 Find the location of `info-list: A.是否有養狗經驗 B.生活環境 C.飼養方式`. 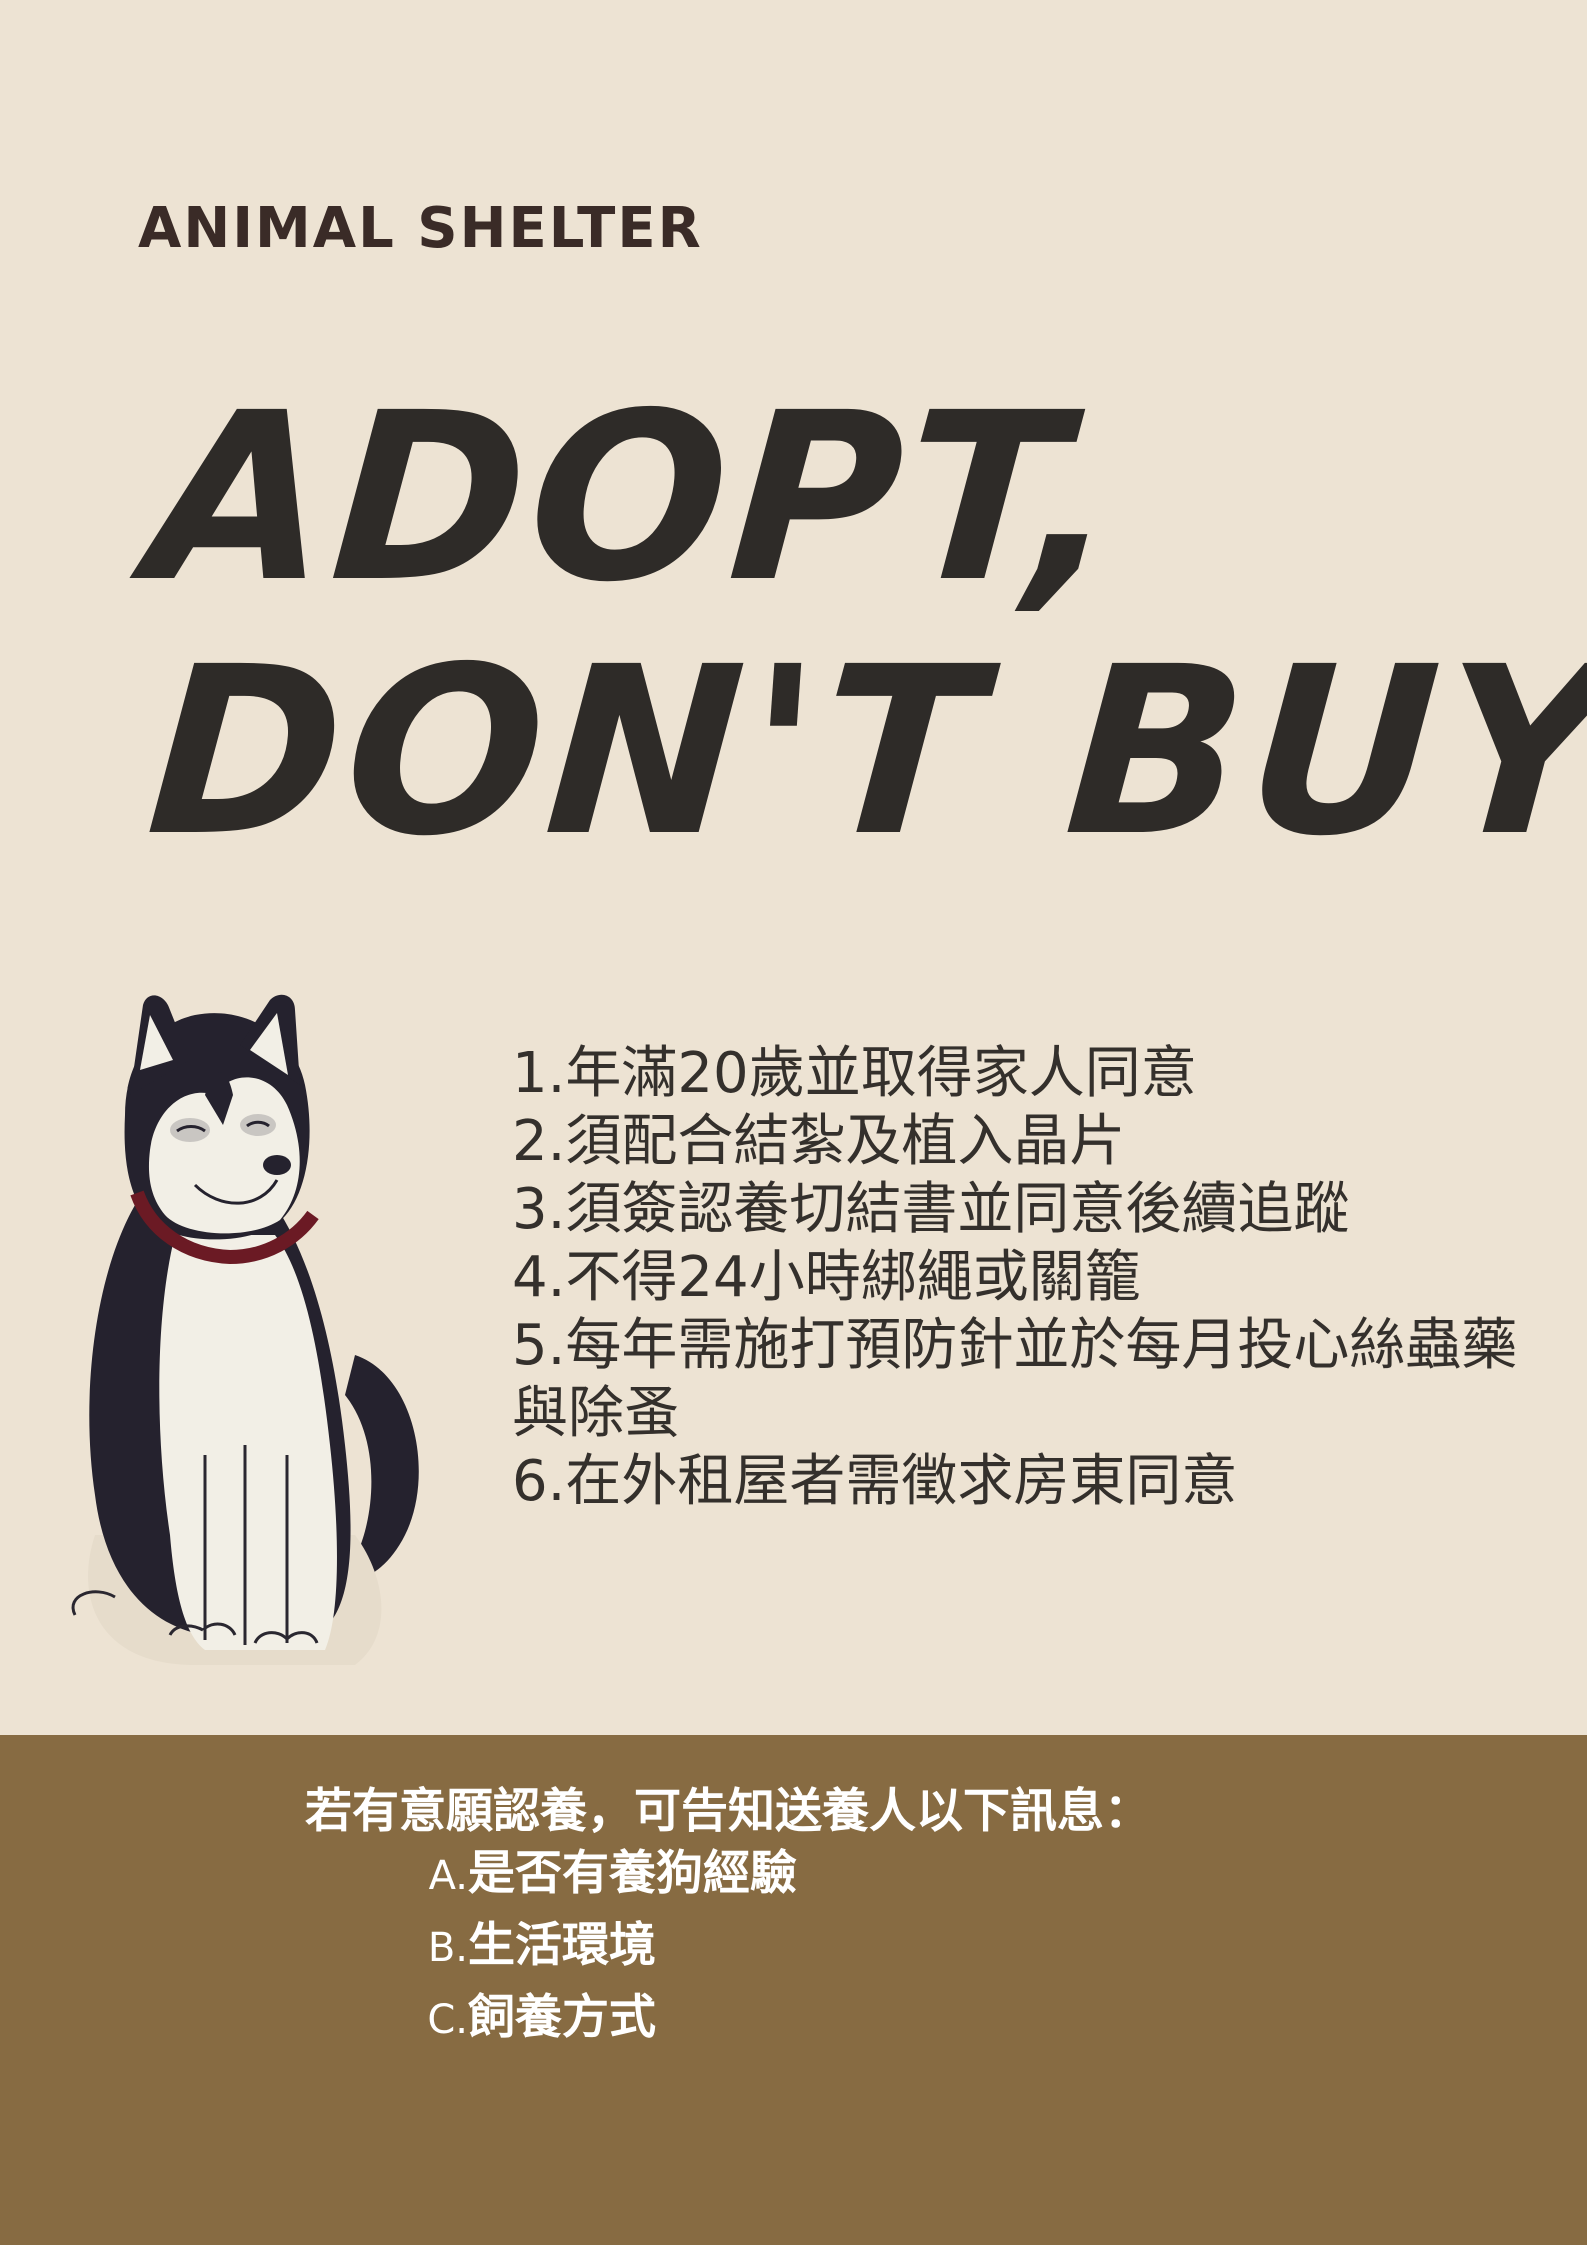

info-list: A.是否有養狗經驗 B.生活環境 C.飼養方式 is located at coordinates (603, 1946).